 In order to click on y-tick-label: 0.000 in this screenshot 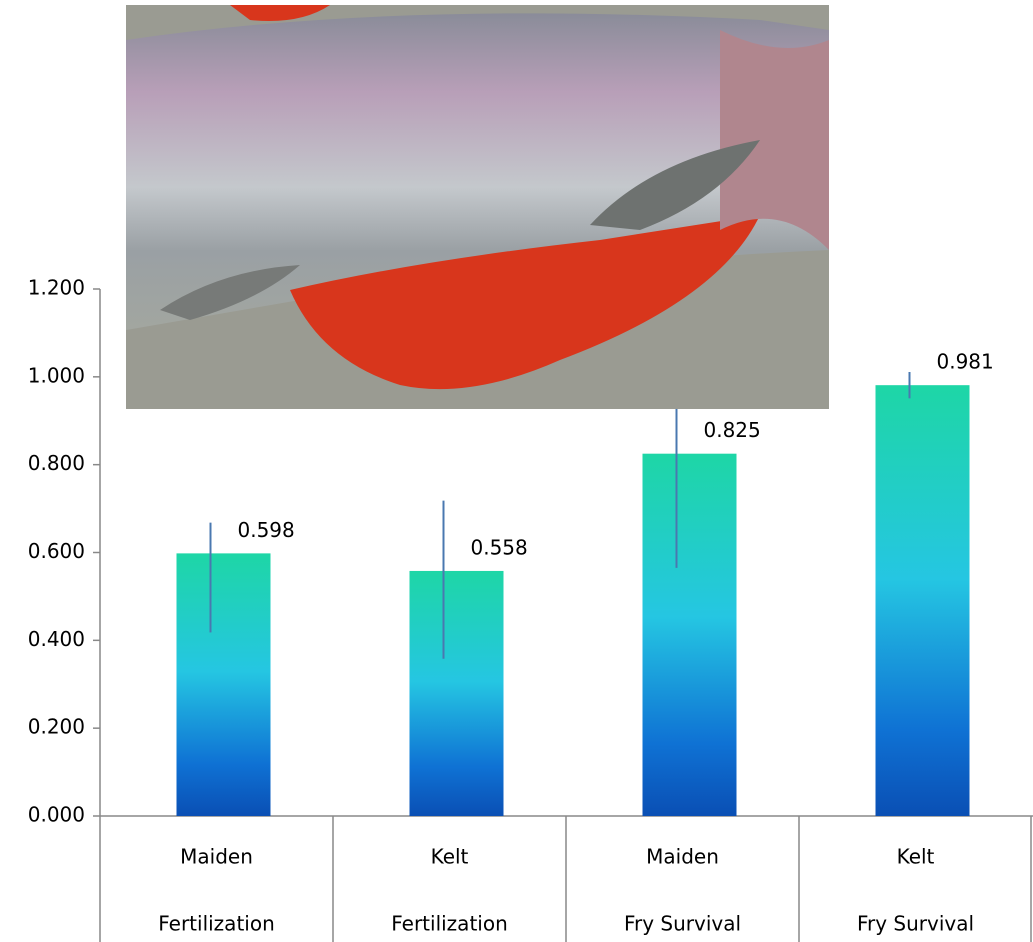, I will do `click(56, 815)`.